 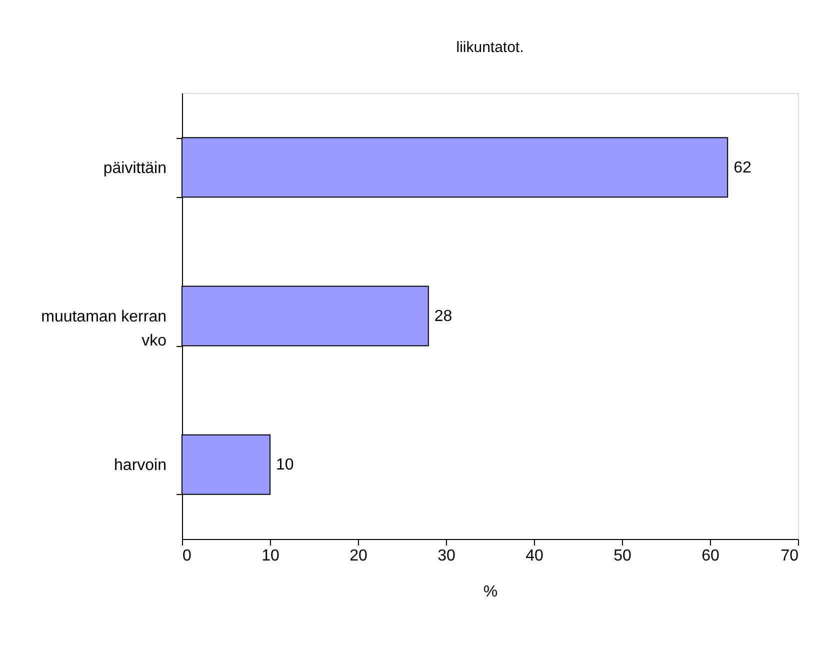 What do you see at coordinates (443, 316) in the screenshot?
I see `data-label: 28` at bounding box center [443, 316].